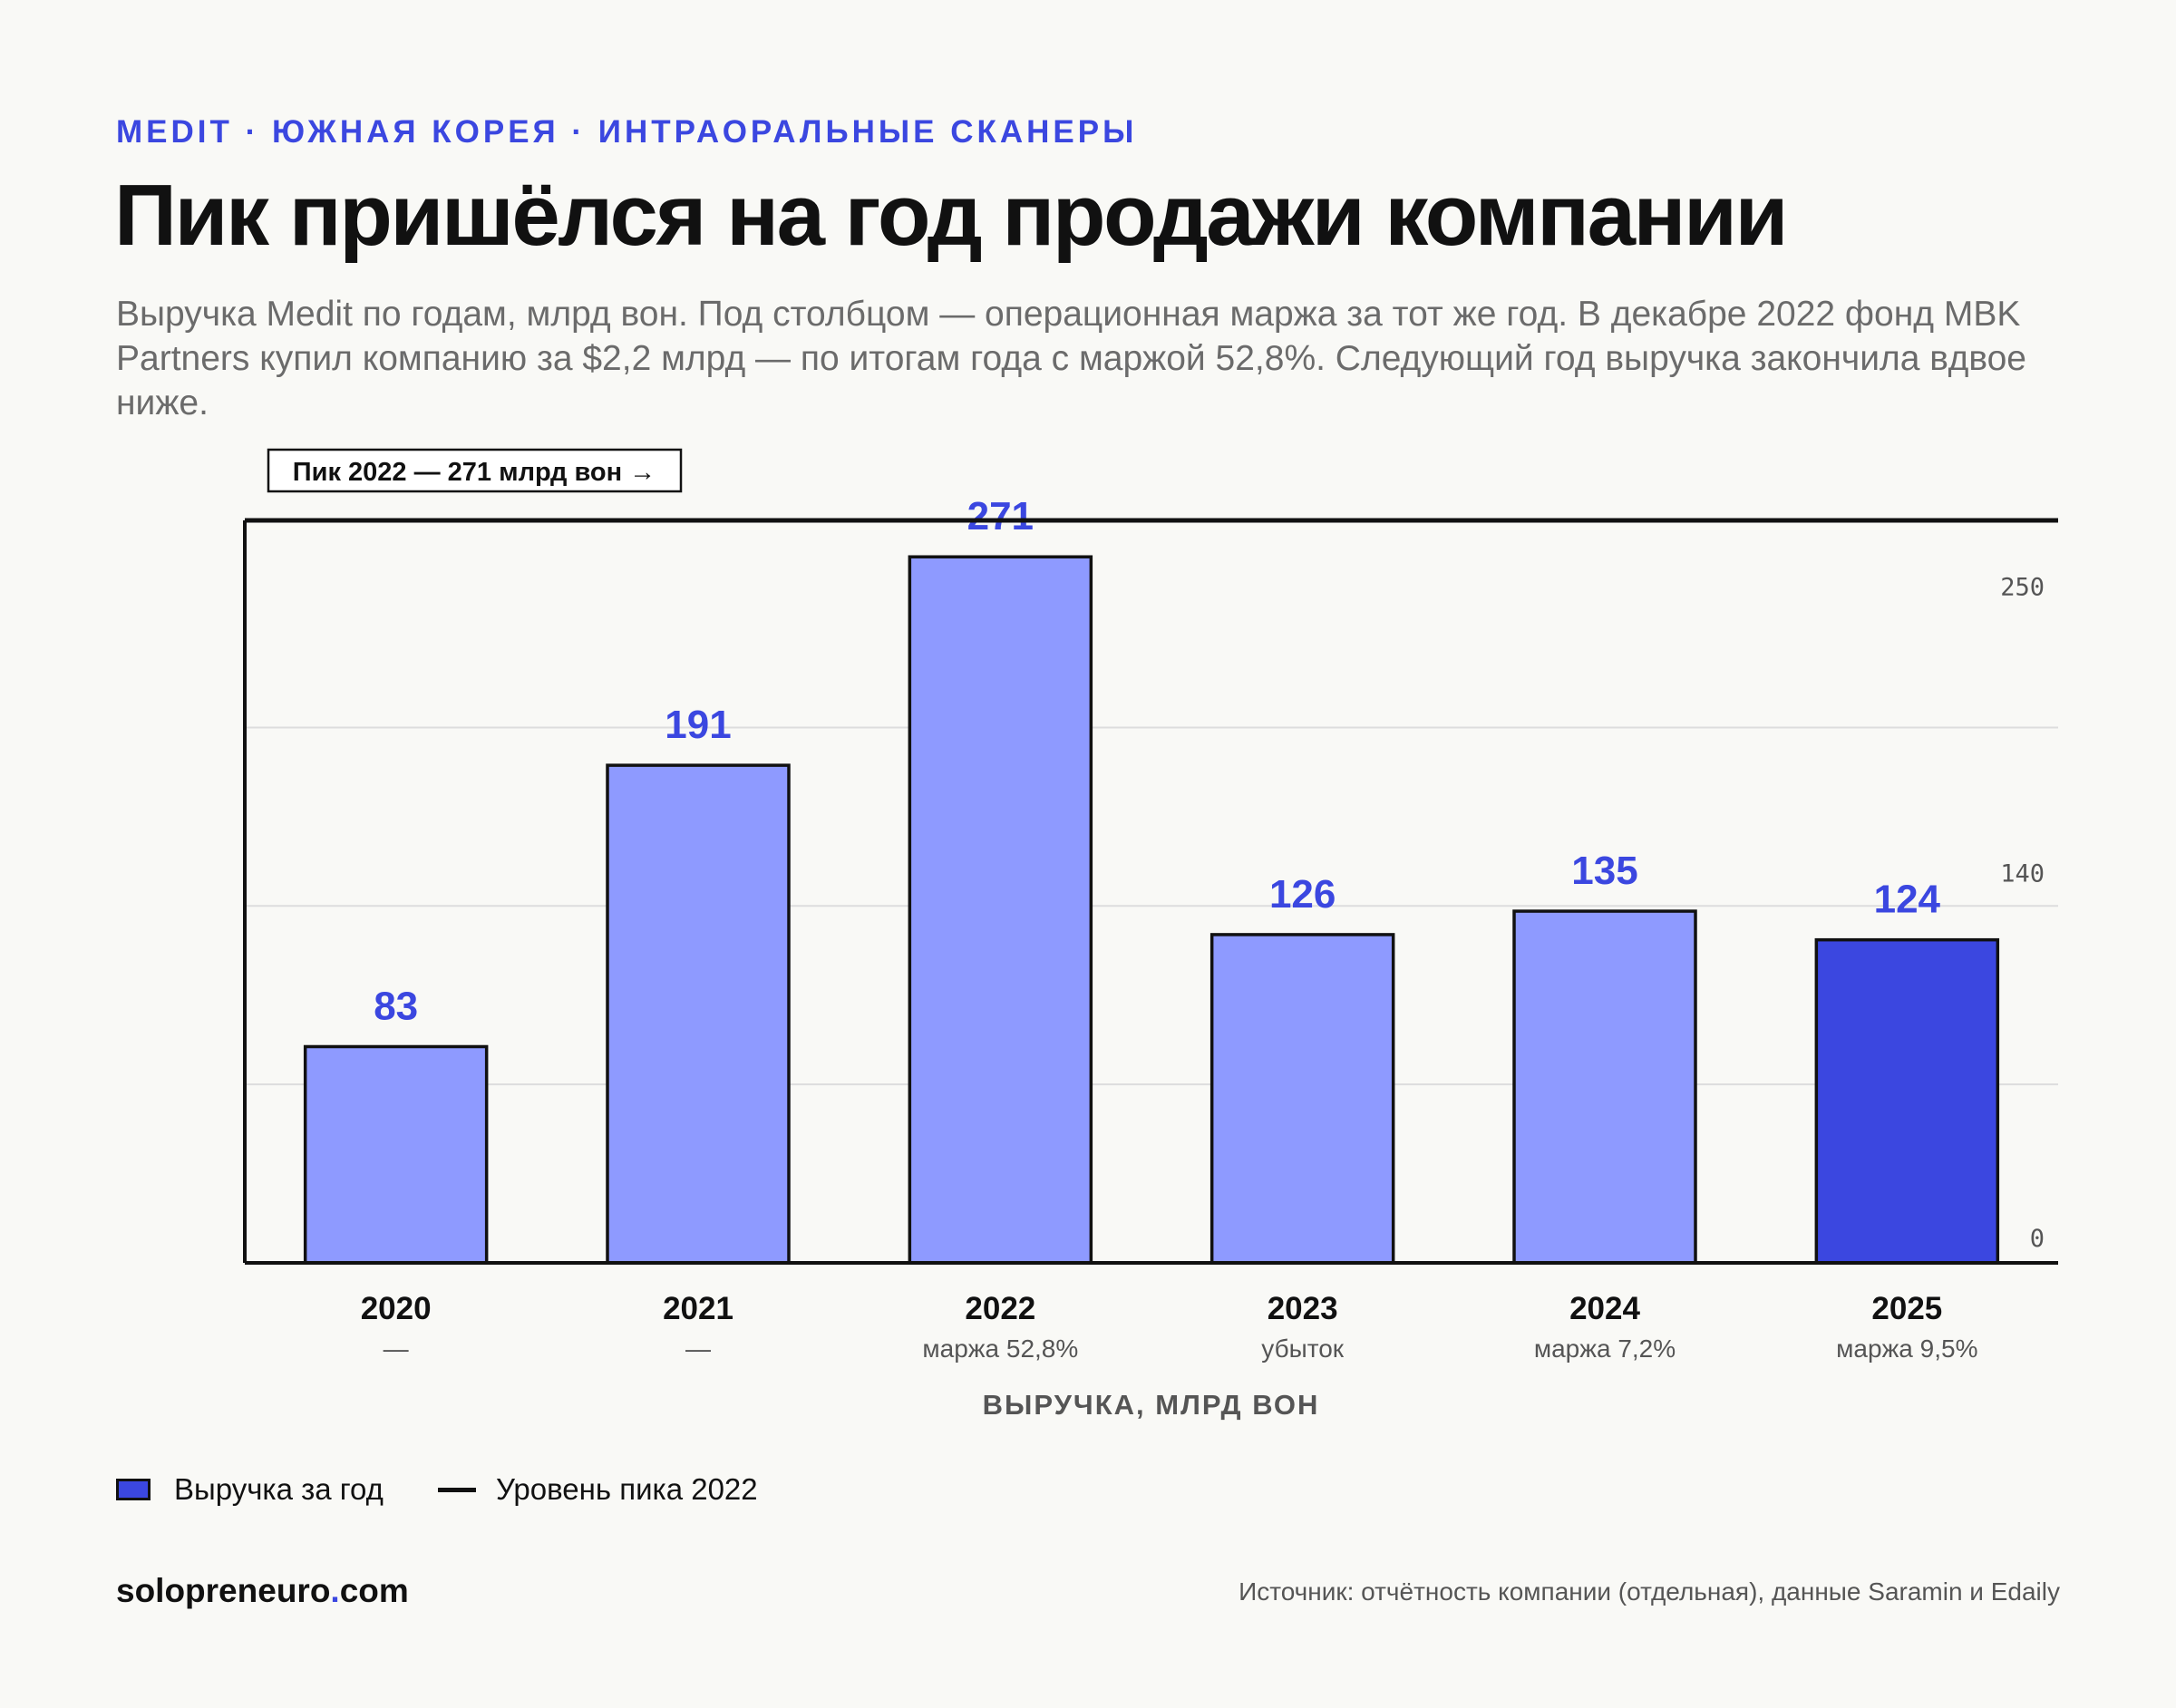  Describe the element at coordinates (2038, 1239) in the screenshot. I see `y-tick-label-0: 0` at that location.